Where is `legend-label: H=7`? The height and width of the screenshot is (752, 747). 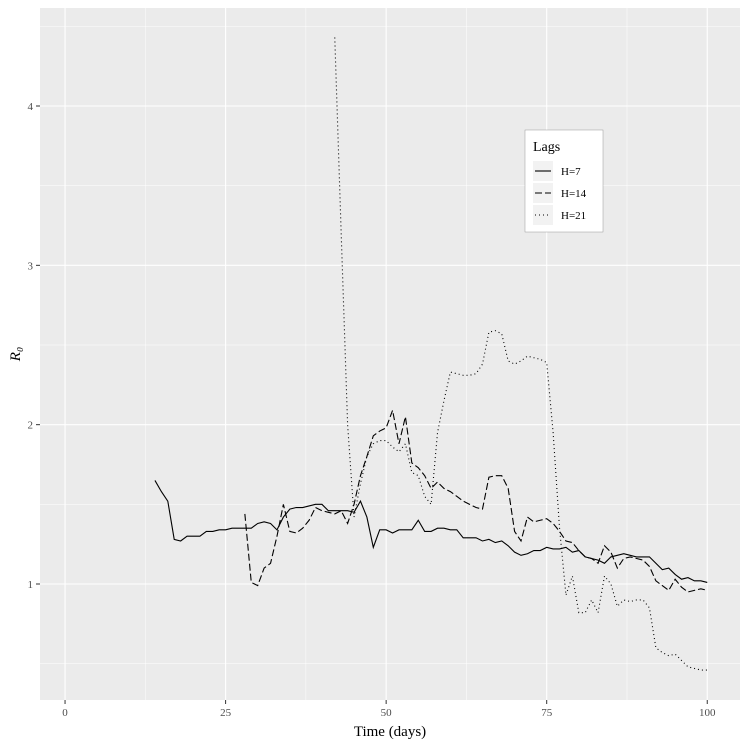
legend-label: H=7 is located at coordinates (571, 172).